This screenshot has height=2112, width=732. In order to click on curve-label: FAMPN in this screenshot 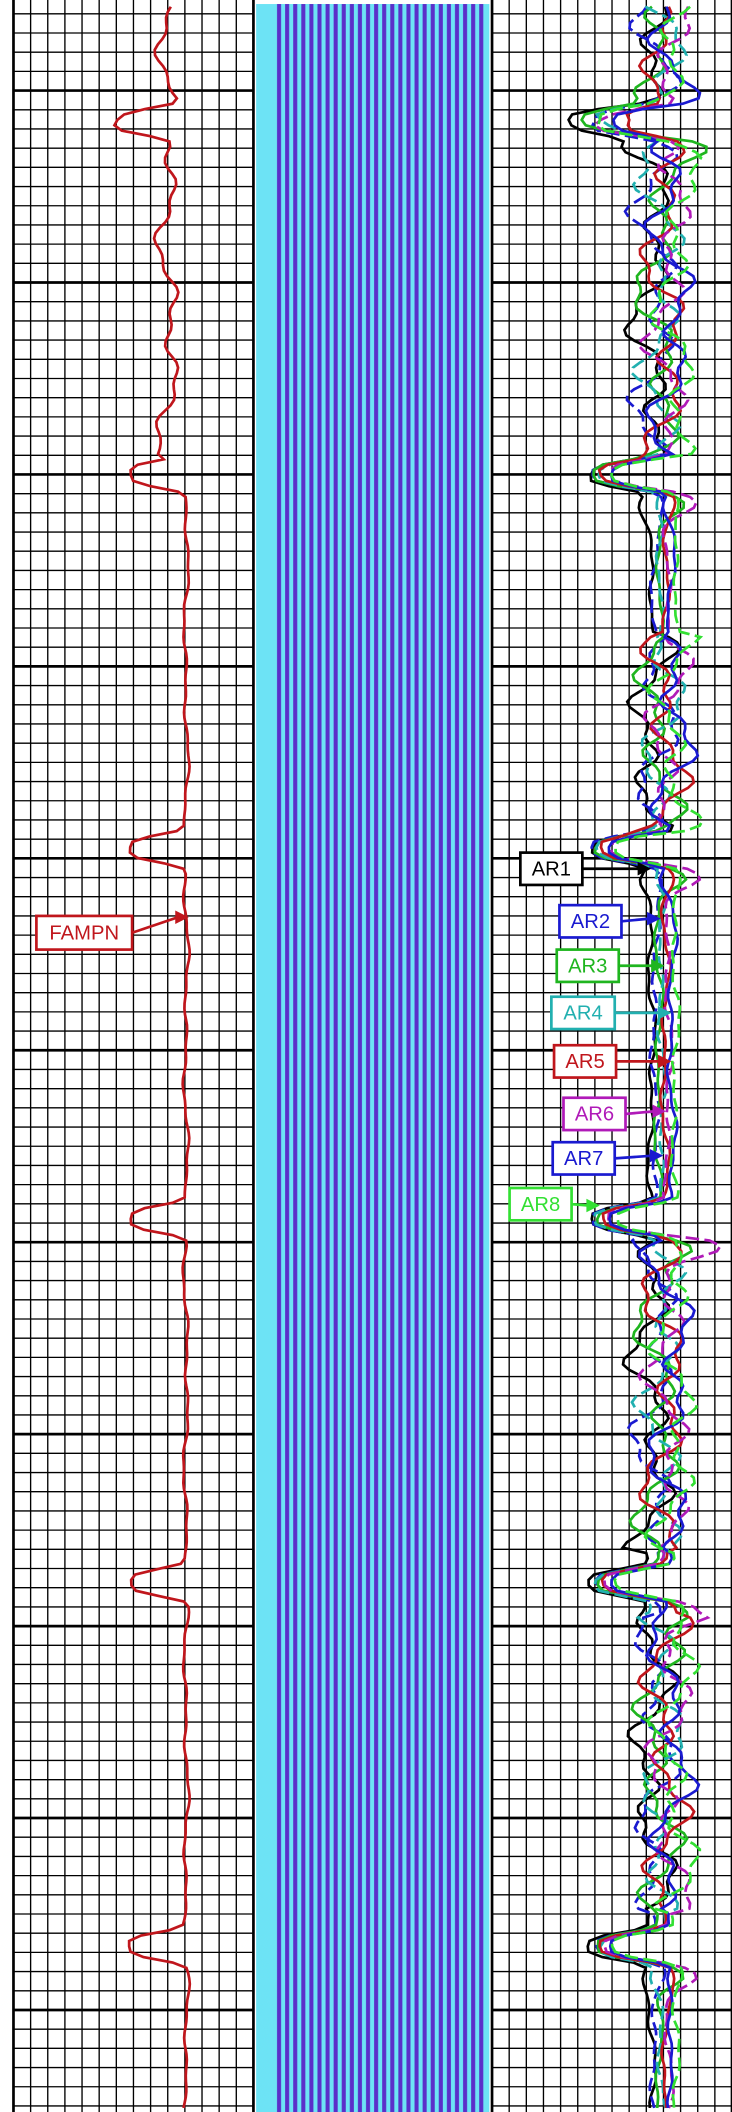, I will do `click(84, 933)`.